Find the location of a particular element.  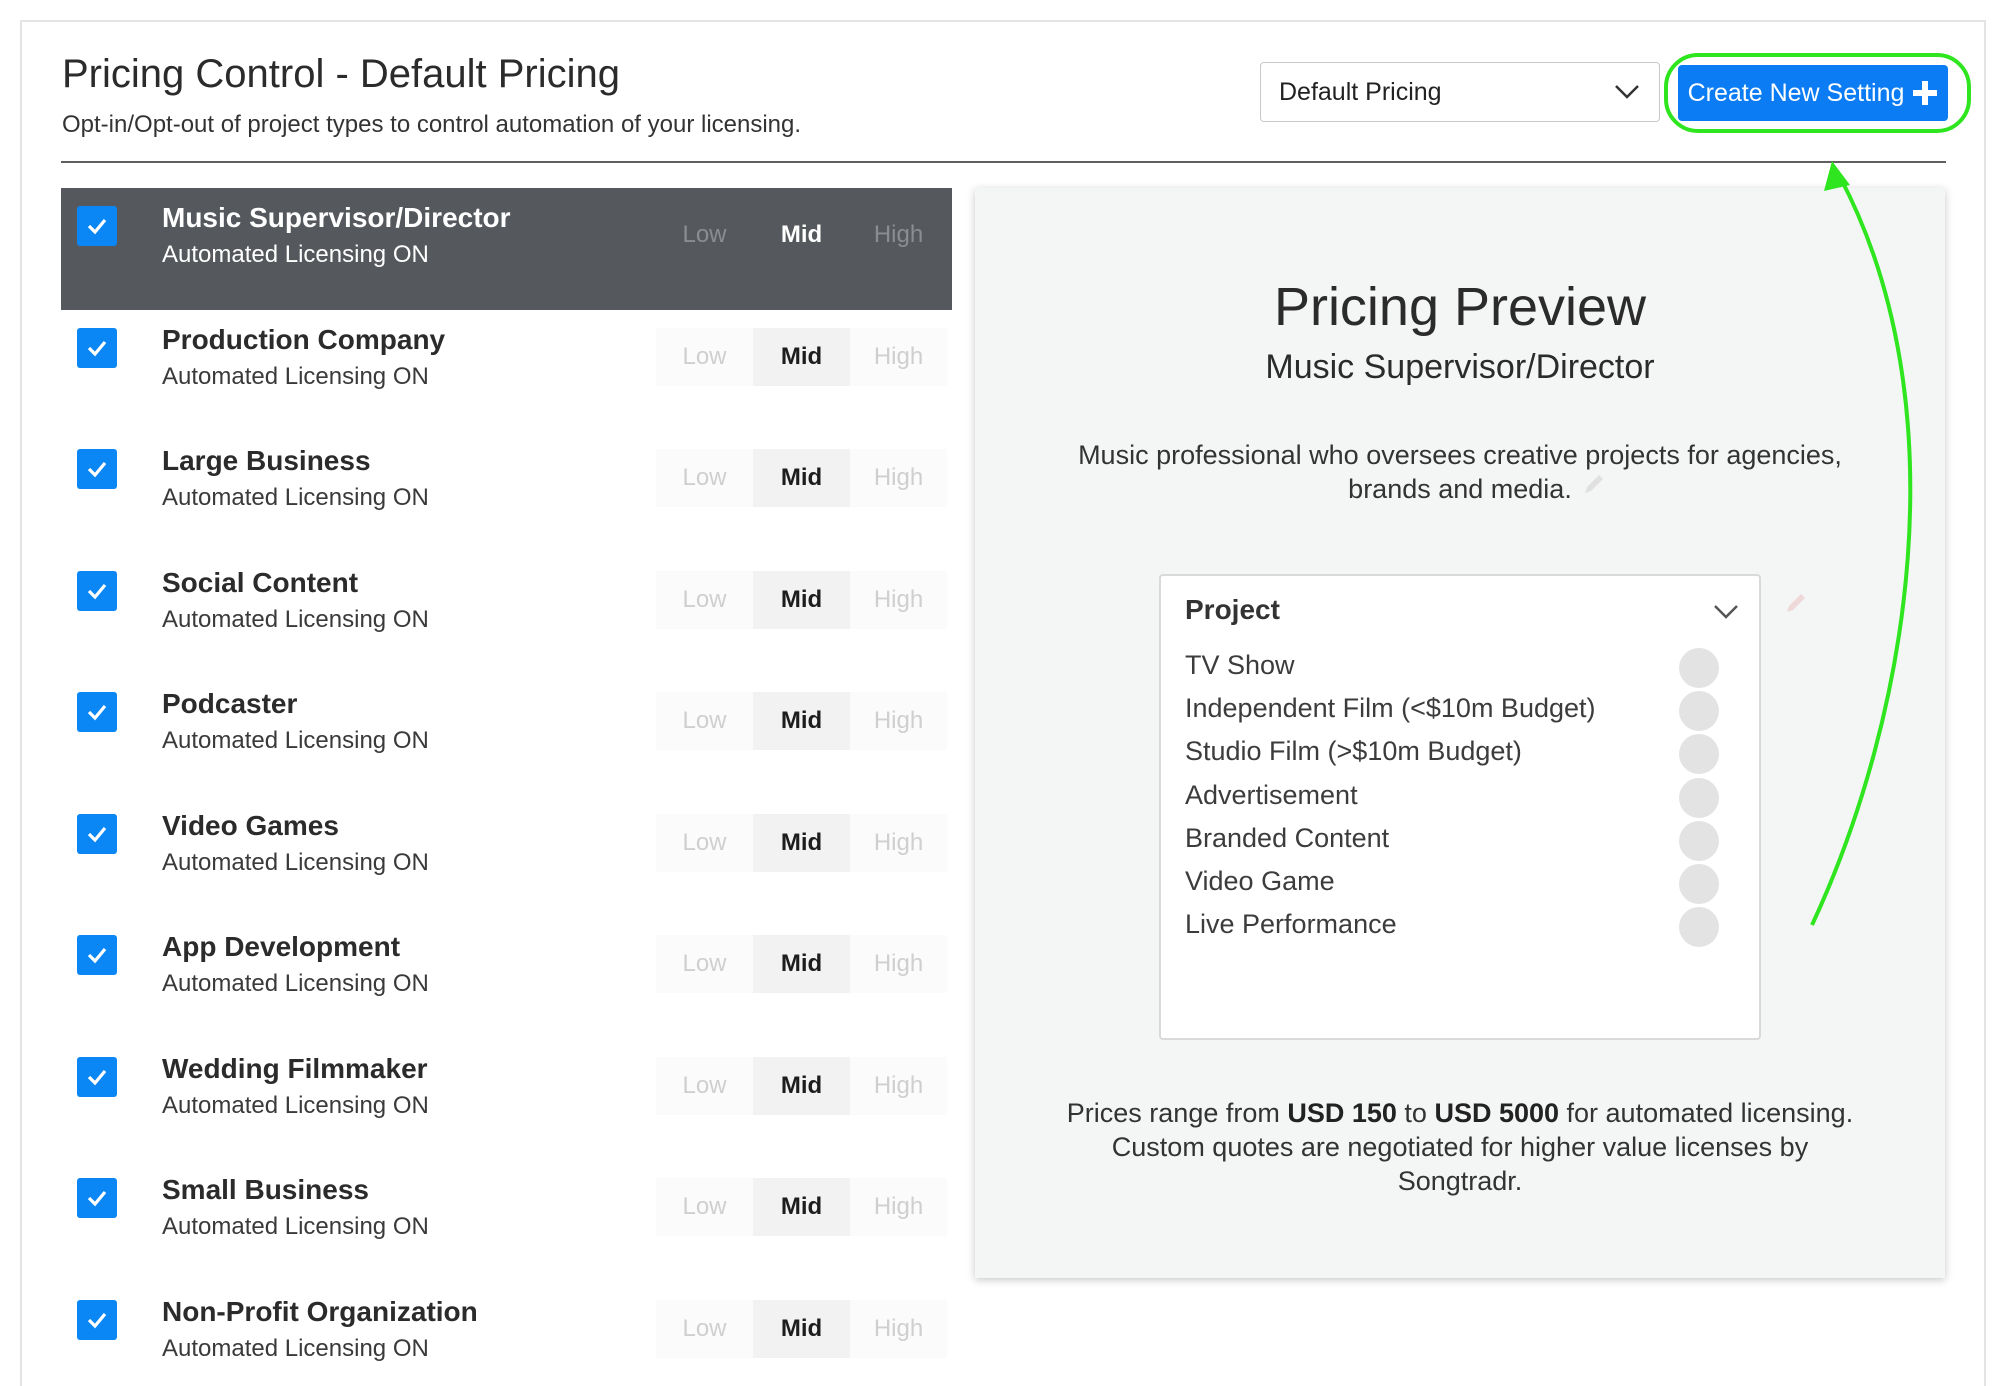

annotation-highlight-ring is located at coordinates (1817, 93).